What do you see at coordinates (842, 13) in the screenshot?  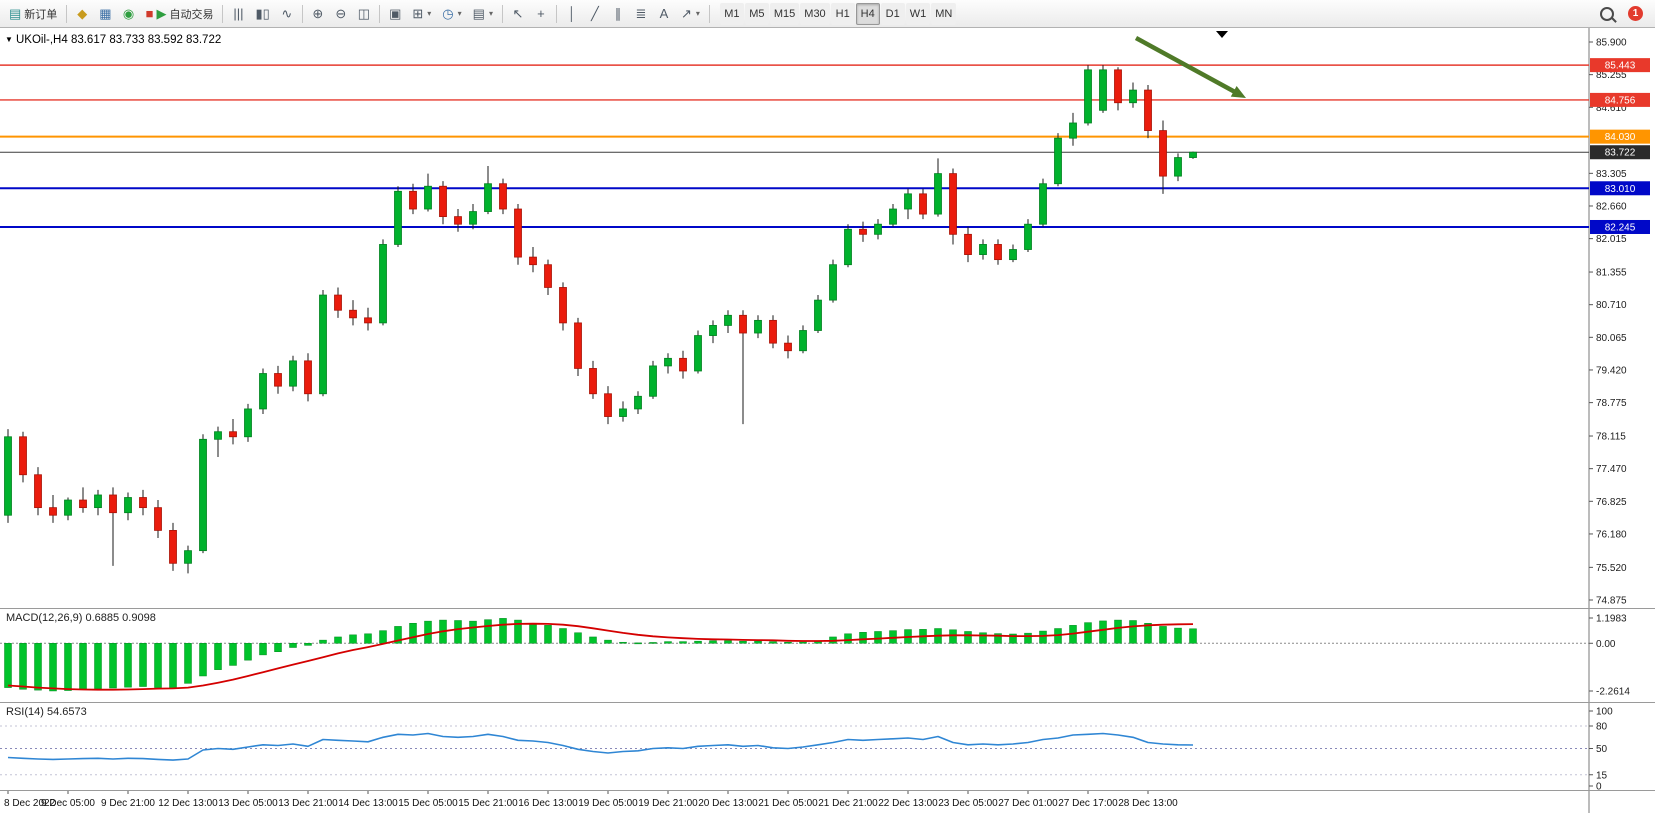 I see `timeframe-H1: H1` at bounding box center [842, 13].